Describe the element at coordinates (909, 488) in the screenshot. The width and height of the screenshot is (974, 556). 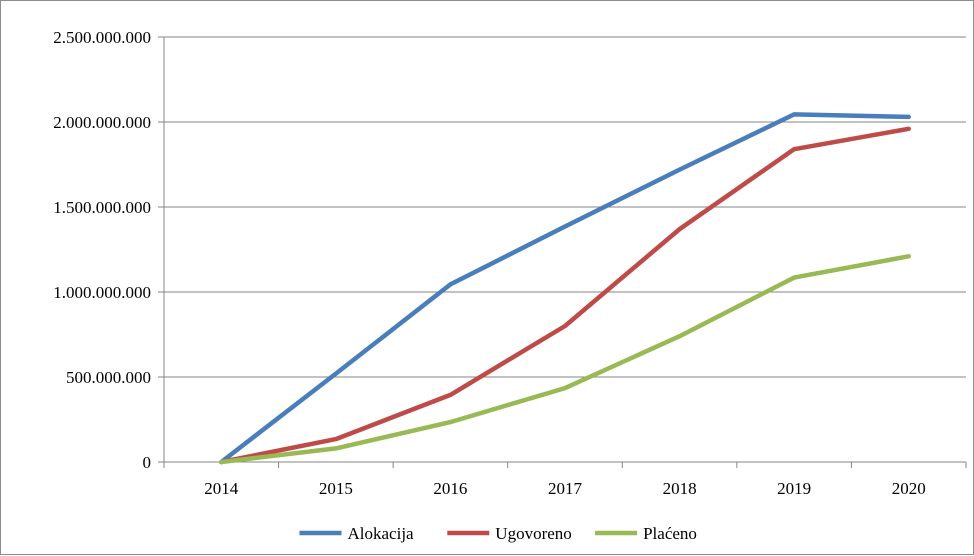
I see `x-tick-label: 2020` at that location.